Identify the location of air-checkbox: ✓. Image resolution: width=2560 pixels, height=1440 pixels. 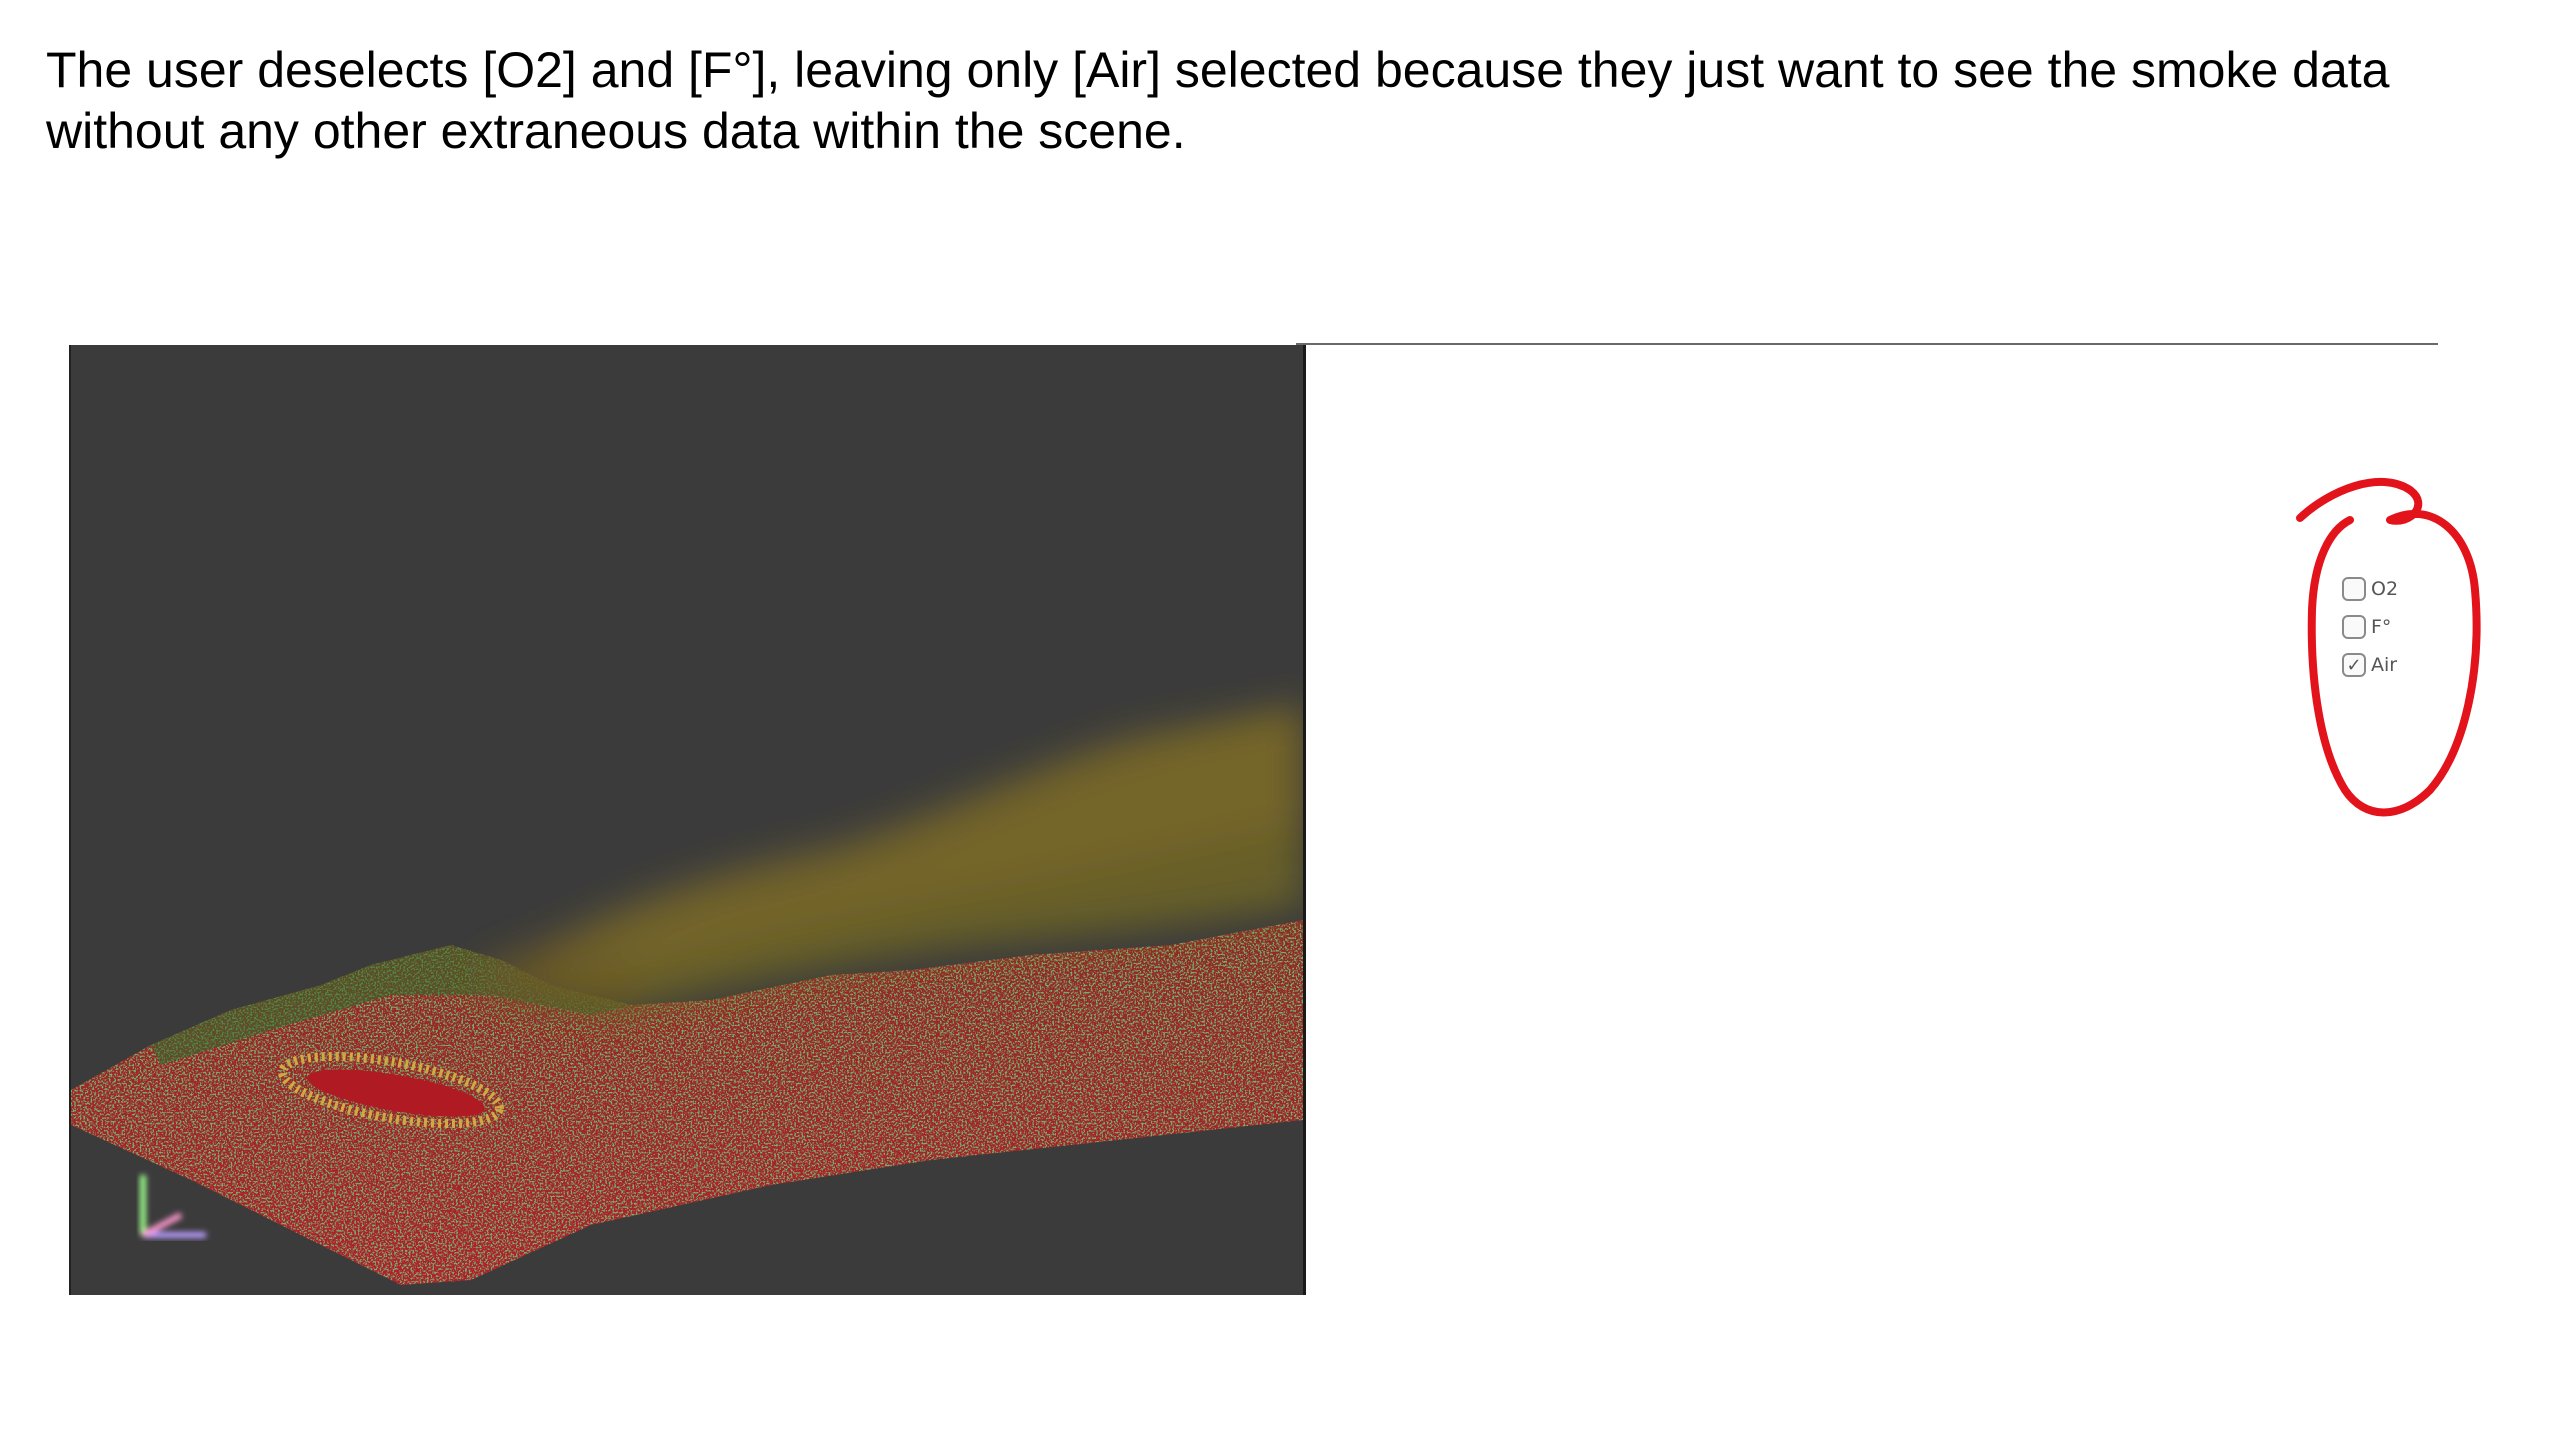
(2354, 665).